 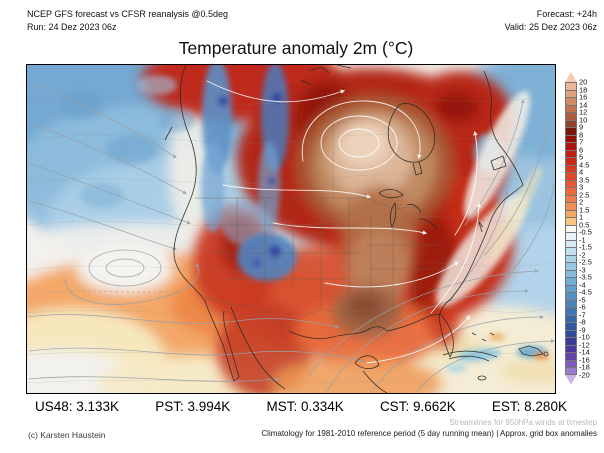 What do you see at coordinates (582, 322) in the screenshot?
I see `colorbar-tick-label: -8` at bounding box center [582, 322].